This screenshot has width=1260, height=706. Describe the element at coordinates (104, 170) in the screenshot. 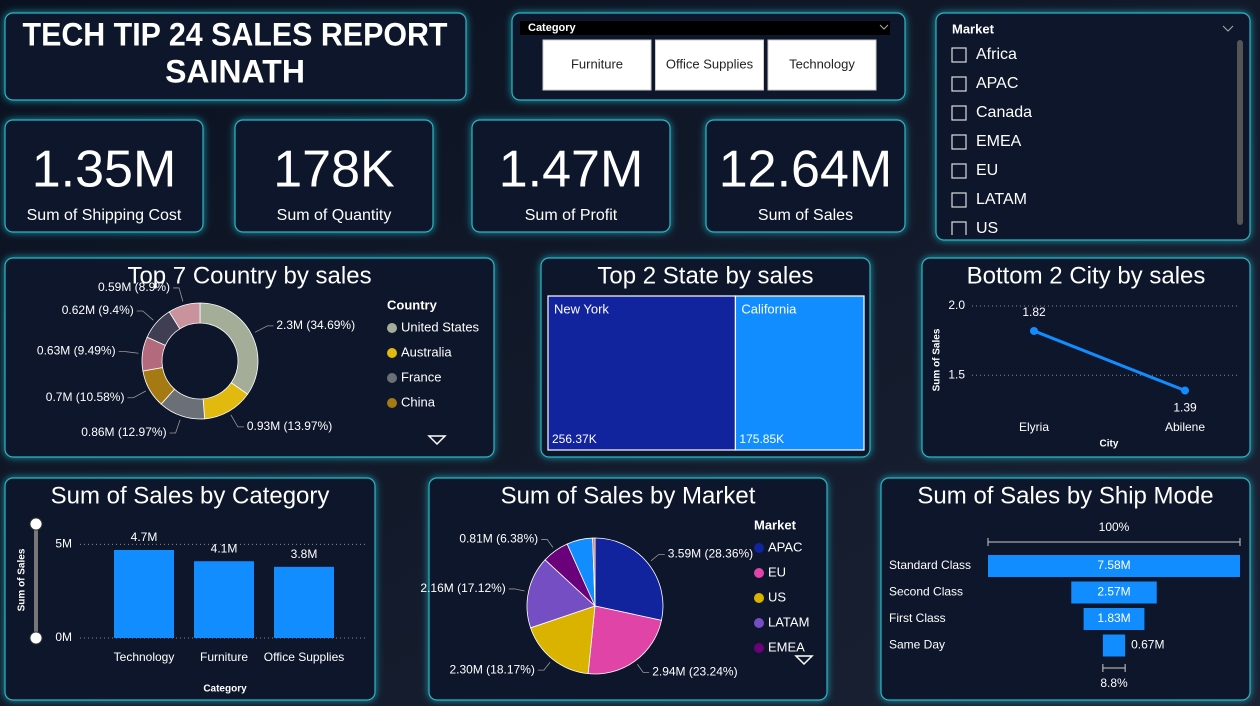

I see `card-value: 1.35M` at that location.